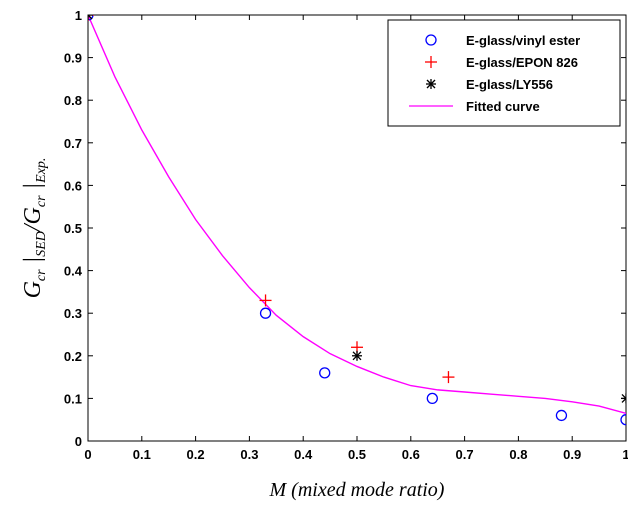 This screenshot has width=628, height=506. I want to click on y-tick-label: 1, so click(78, 15).